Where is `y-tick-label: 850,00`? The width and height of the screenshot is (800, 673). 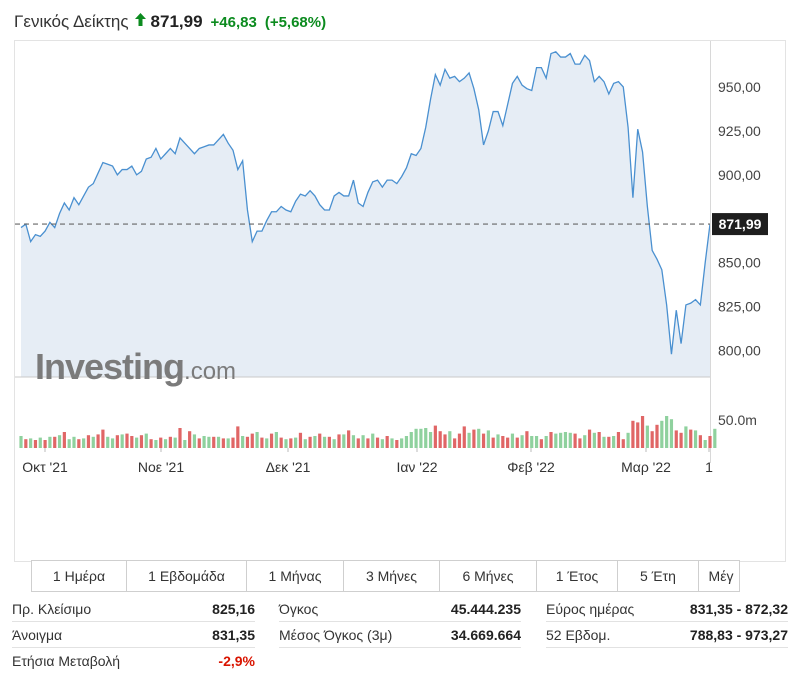 y-tick-label: 850,00 is located at coordinates (739, 263).